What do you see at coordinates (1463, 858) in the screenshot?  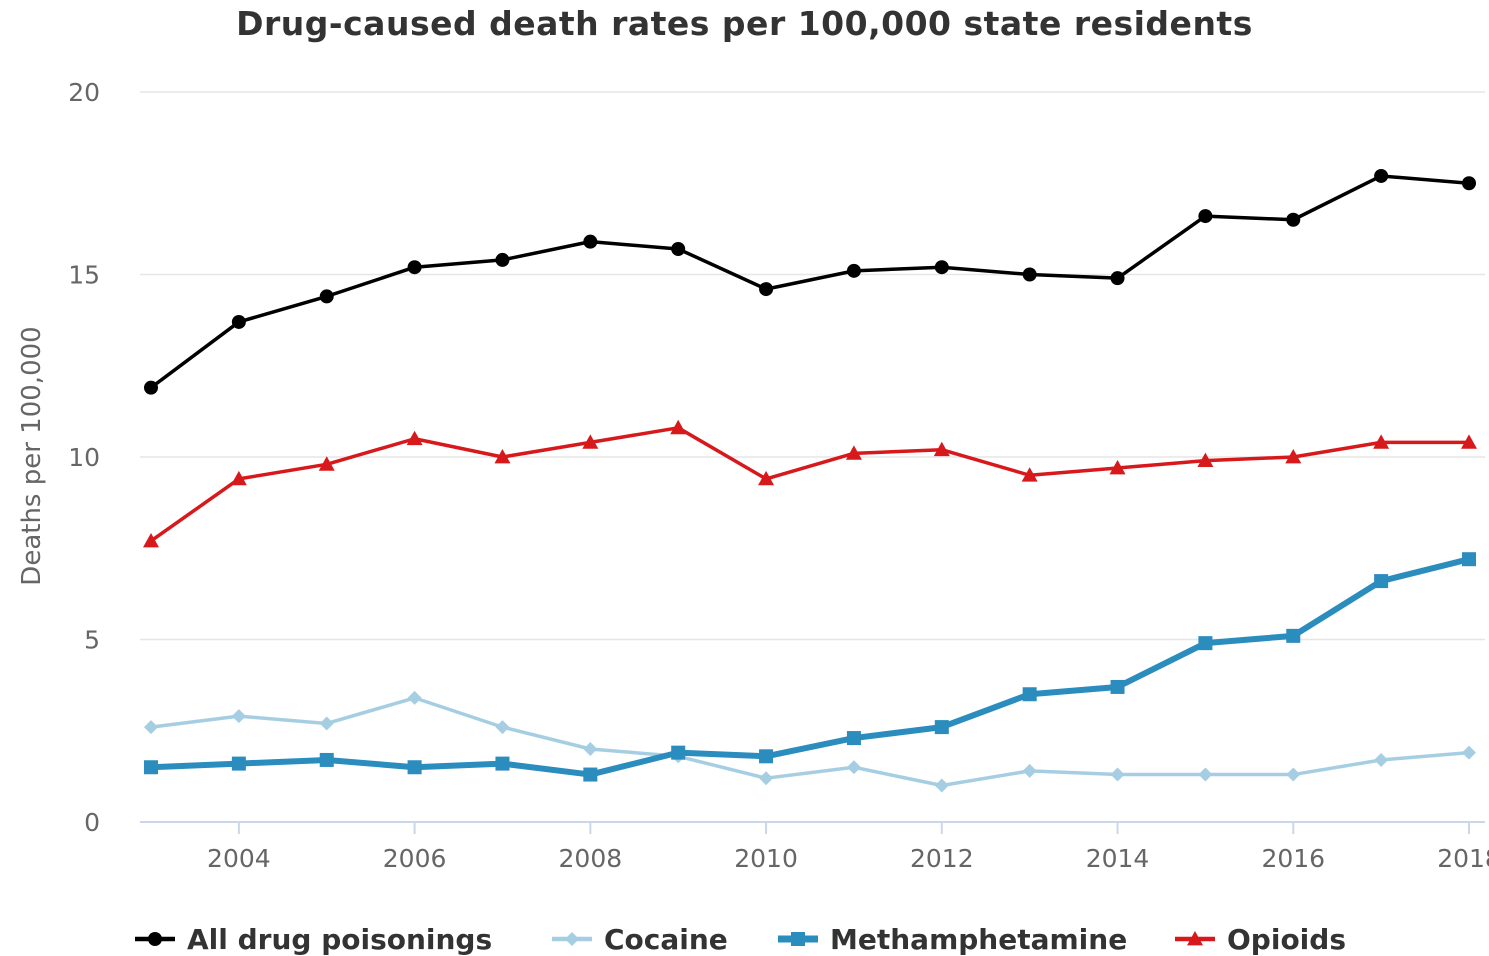 I see `x-tick-label: 2018` at bounding box center [1463, 858].